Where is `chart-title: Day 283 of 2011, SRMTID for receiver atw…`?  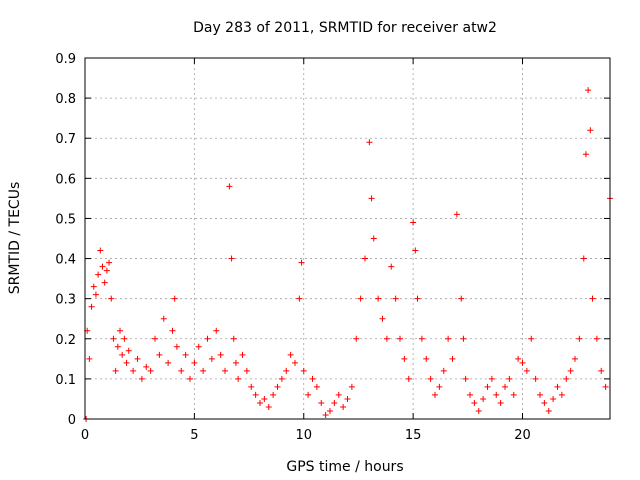
chart-title: Day 283 of 2011, SRMTID for receiver atw… is located at coordinates (345, 28).